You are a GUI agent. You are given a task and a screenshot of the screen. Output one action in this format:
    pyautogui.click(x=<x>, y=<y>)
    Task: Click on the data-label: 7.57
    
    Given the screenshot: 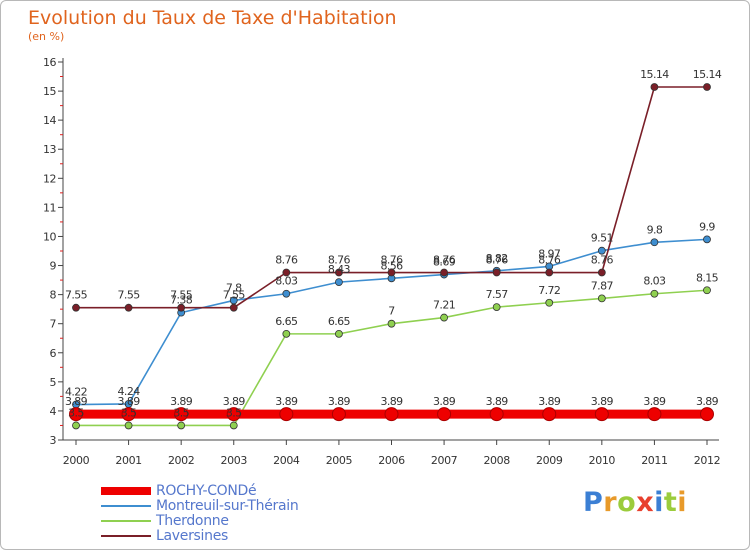 What is the action you would take?
    pyautogui.click(x=497, y=294)
    